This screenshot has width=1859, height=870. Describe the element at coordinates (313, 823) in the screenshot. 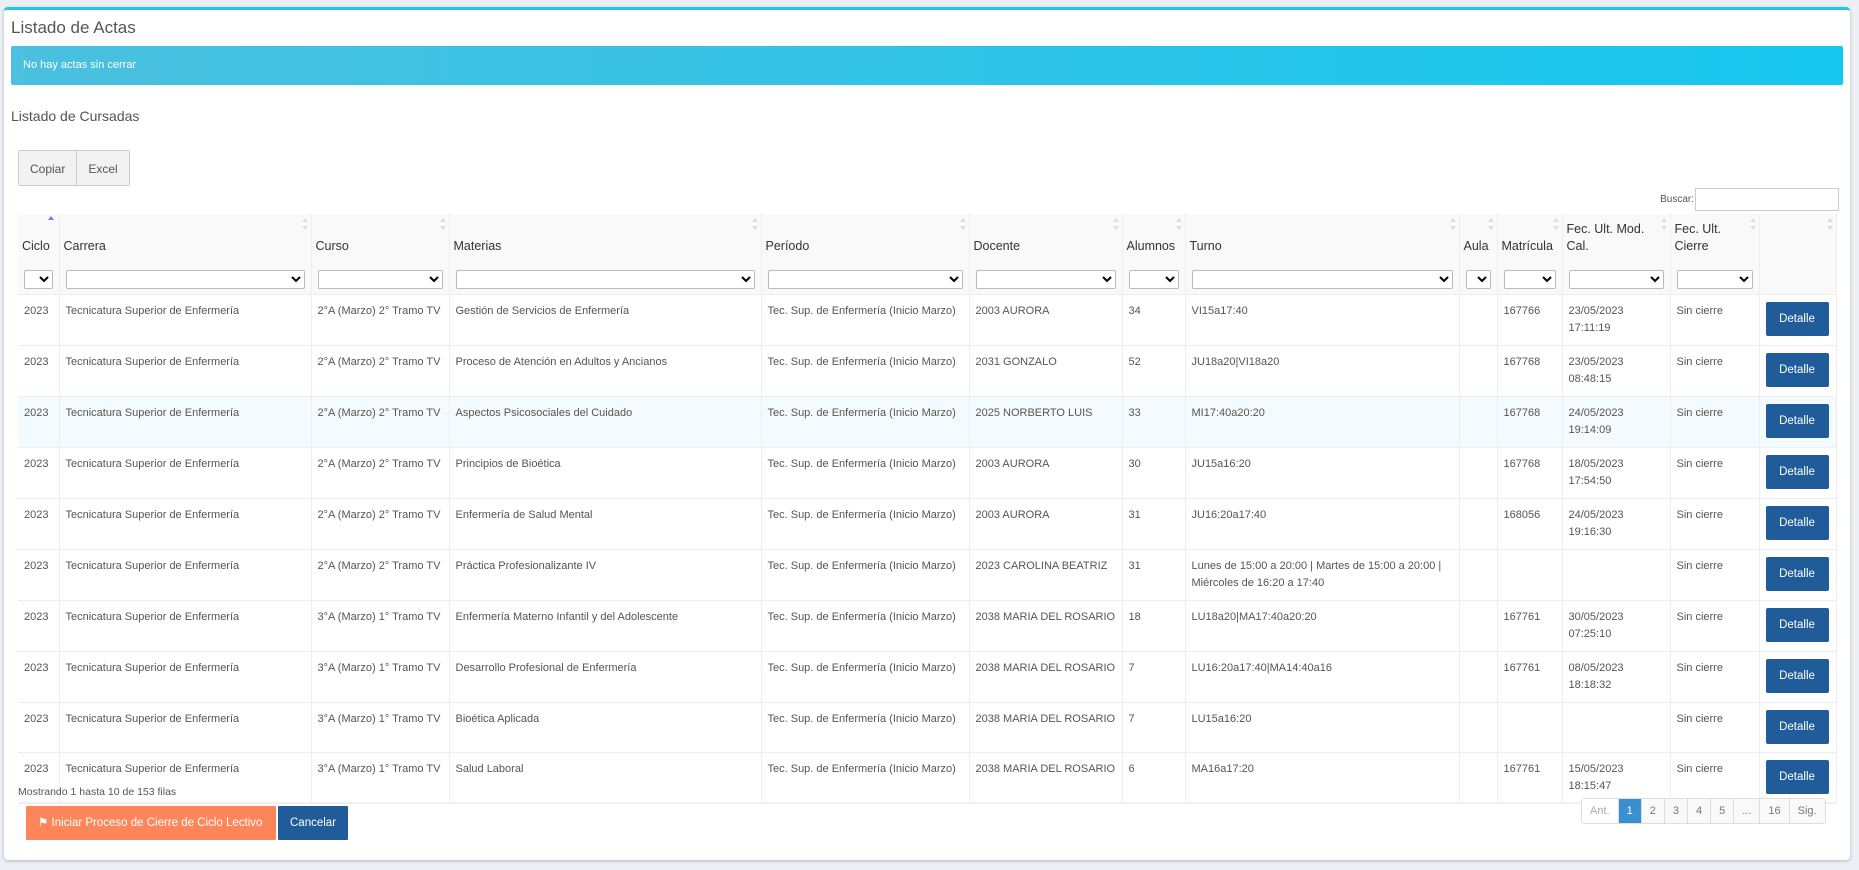

I see `cancel-button: Cancelar` at that location.